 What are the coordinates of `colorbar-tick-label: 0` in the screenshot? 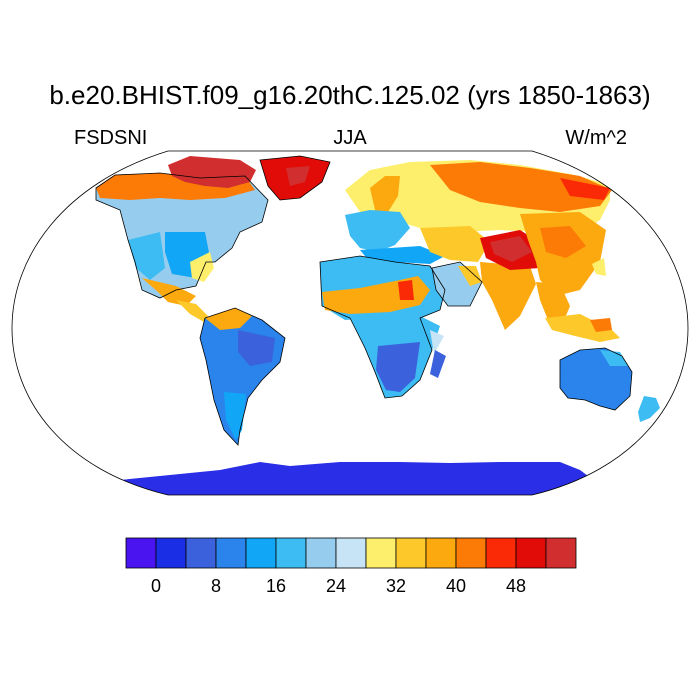 It's located at (156, 586).